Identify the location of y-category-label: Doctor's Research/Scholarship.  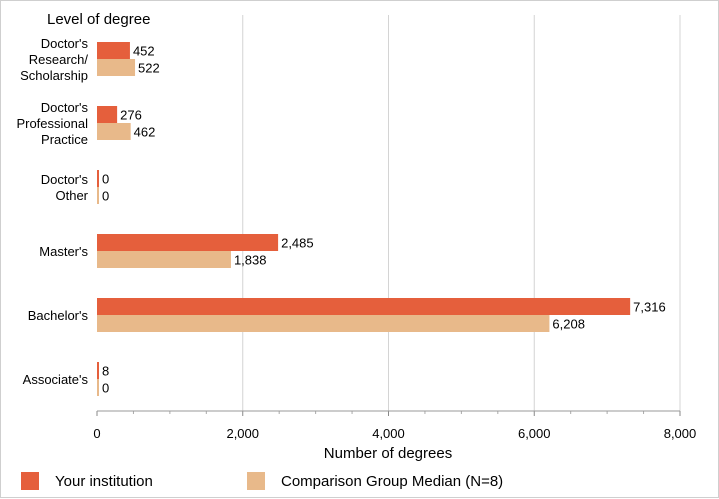
(54, 59).